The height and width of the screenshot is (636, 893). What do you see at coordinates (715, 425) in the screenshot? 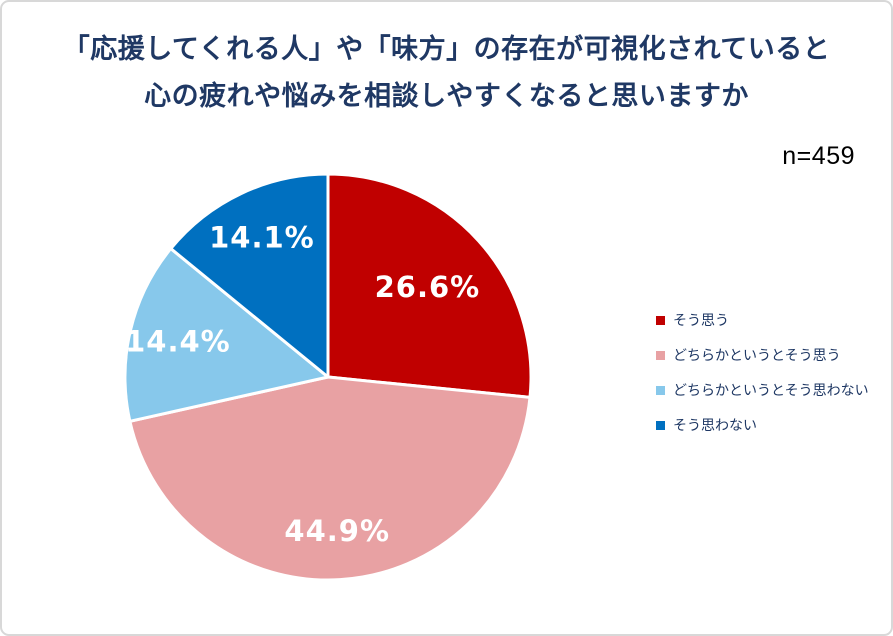
I see `legend-label-3: そう思わない` at bounding box center [715, 425].